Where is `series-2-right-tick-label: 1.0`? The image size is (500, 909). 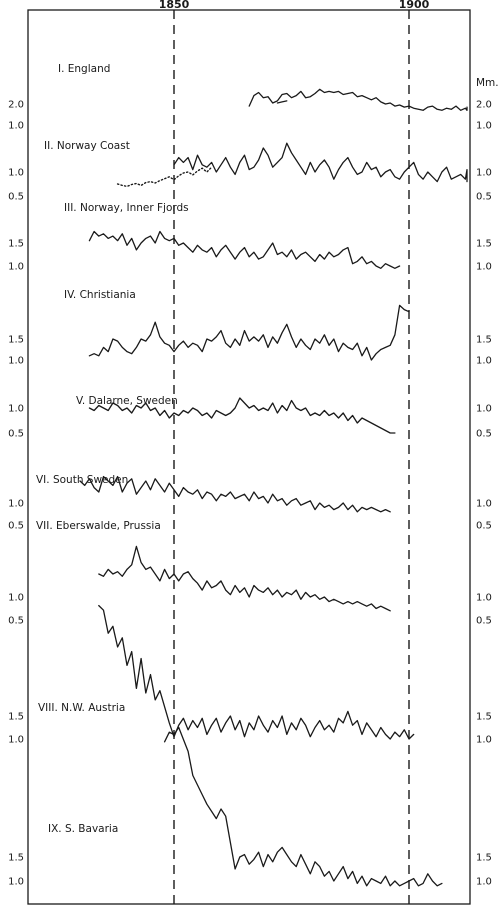 series-2-right-tick-label: 1.0 is located at coordinates (484, 173).